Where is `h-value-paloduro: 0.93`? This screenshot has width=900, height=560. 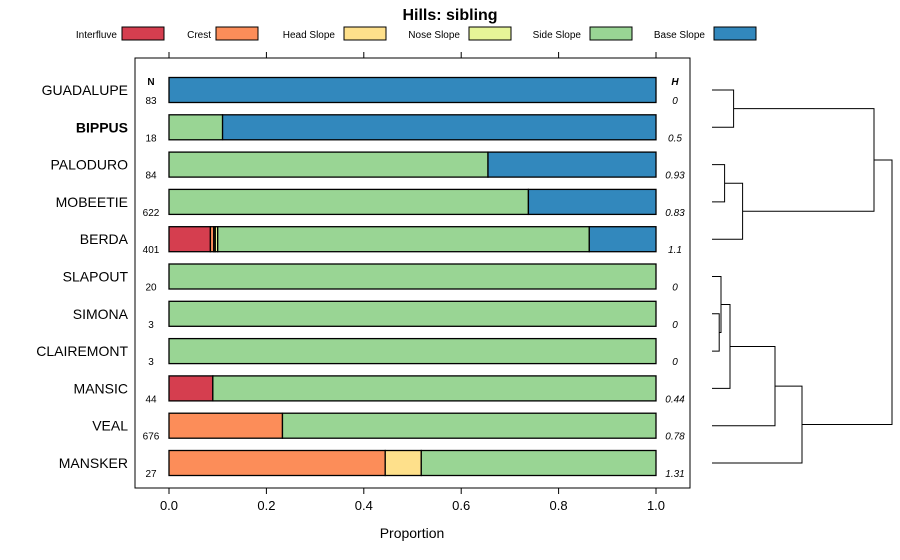 h-value-paloduro: 0.93 is located at coordinates (675, 176).